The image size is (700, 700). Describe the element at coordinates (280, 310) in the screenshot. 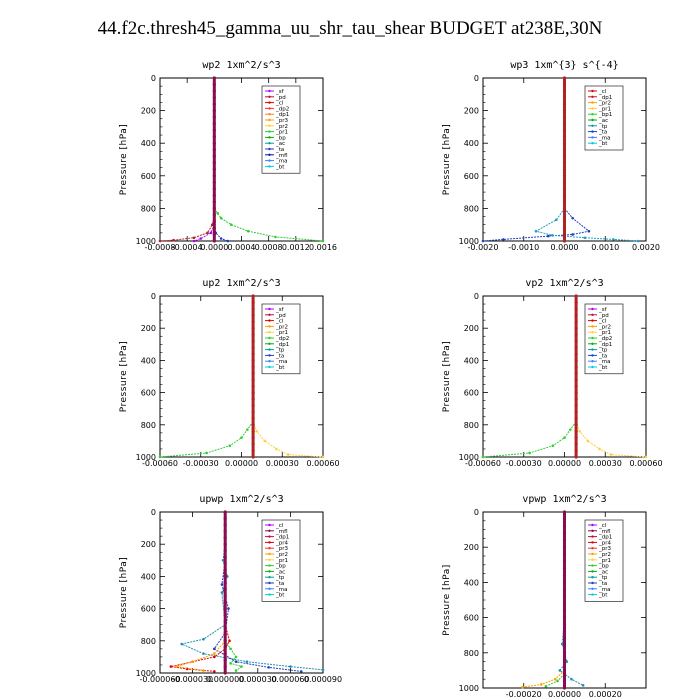

I see `legend-entry: _sf` at that location.